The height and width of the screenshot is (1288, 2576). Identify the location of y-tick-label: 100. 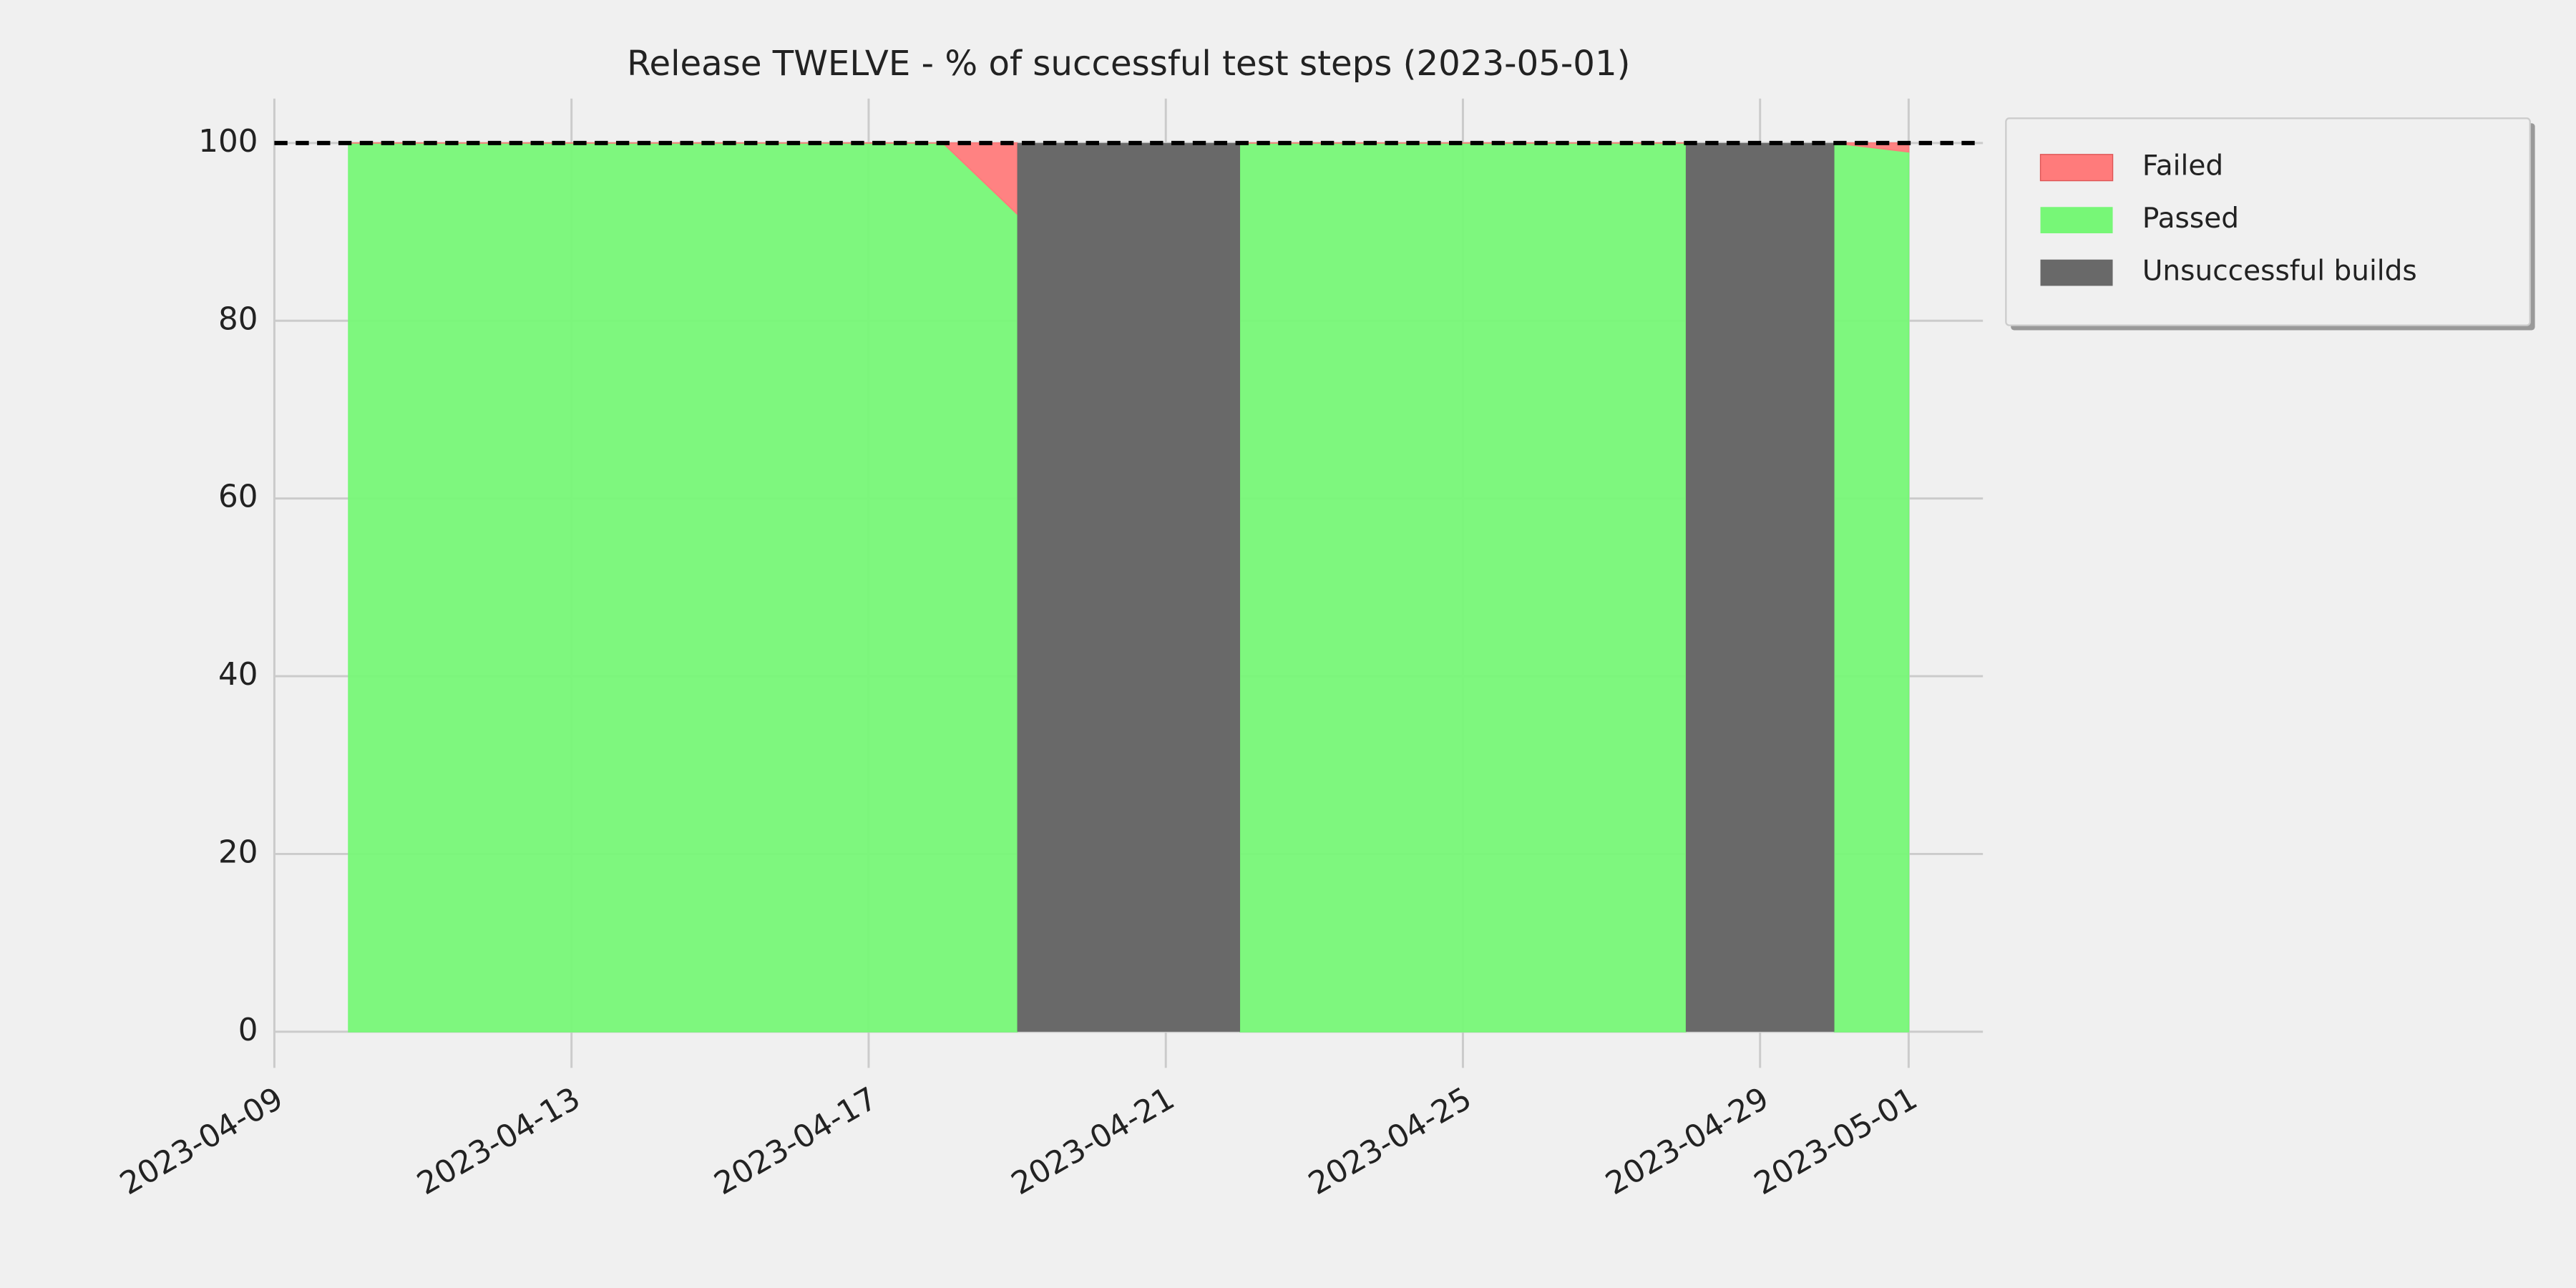
(228, 142).